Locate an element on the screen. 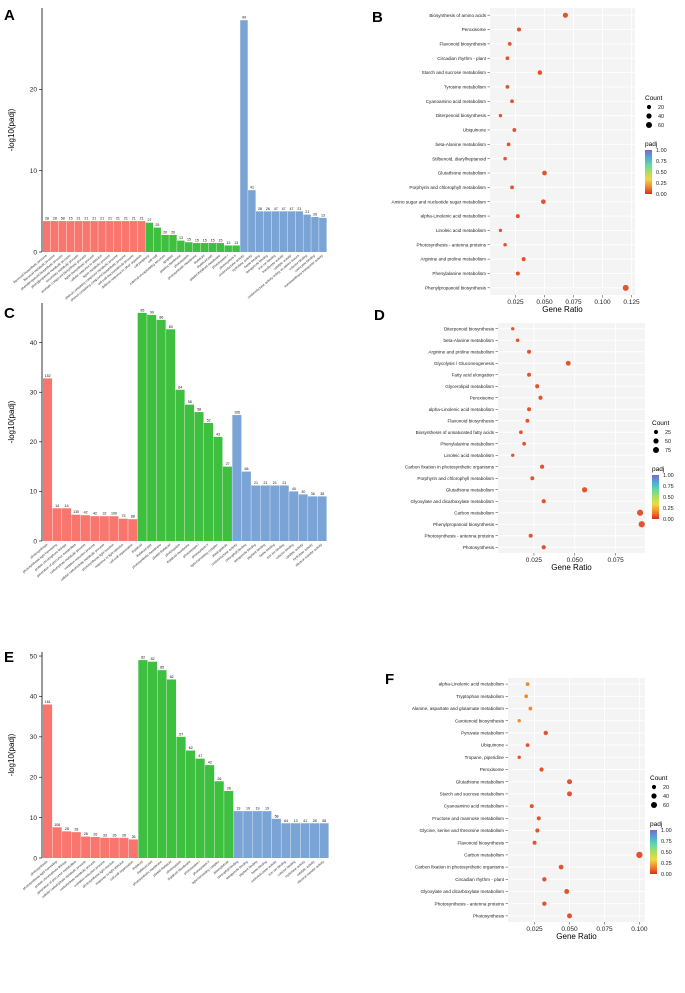 This screenshot has width=685, height=993. legend-count-label: 40 is located at coordinates (661, 117).